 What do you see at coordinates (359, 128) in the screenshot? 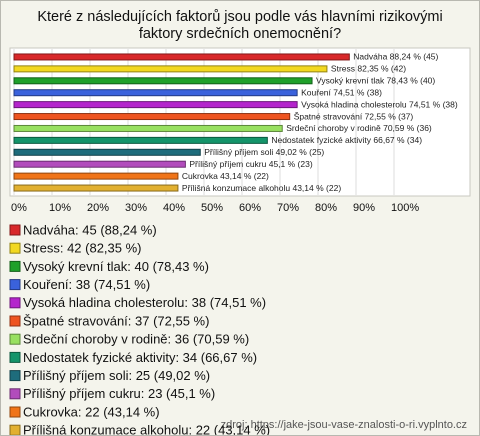
I see `bar-value-label: Srdeční choroby v rodině 70,59 % (36)` at bounding box center [359, 128].